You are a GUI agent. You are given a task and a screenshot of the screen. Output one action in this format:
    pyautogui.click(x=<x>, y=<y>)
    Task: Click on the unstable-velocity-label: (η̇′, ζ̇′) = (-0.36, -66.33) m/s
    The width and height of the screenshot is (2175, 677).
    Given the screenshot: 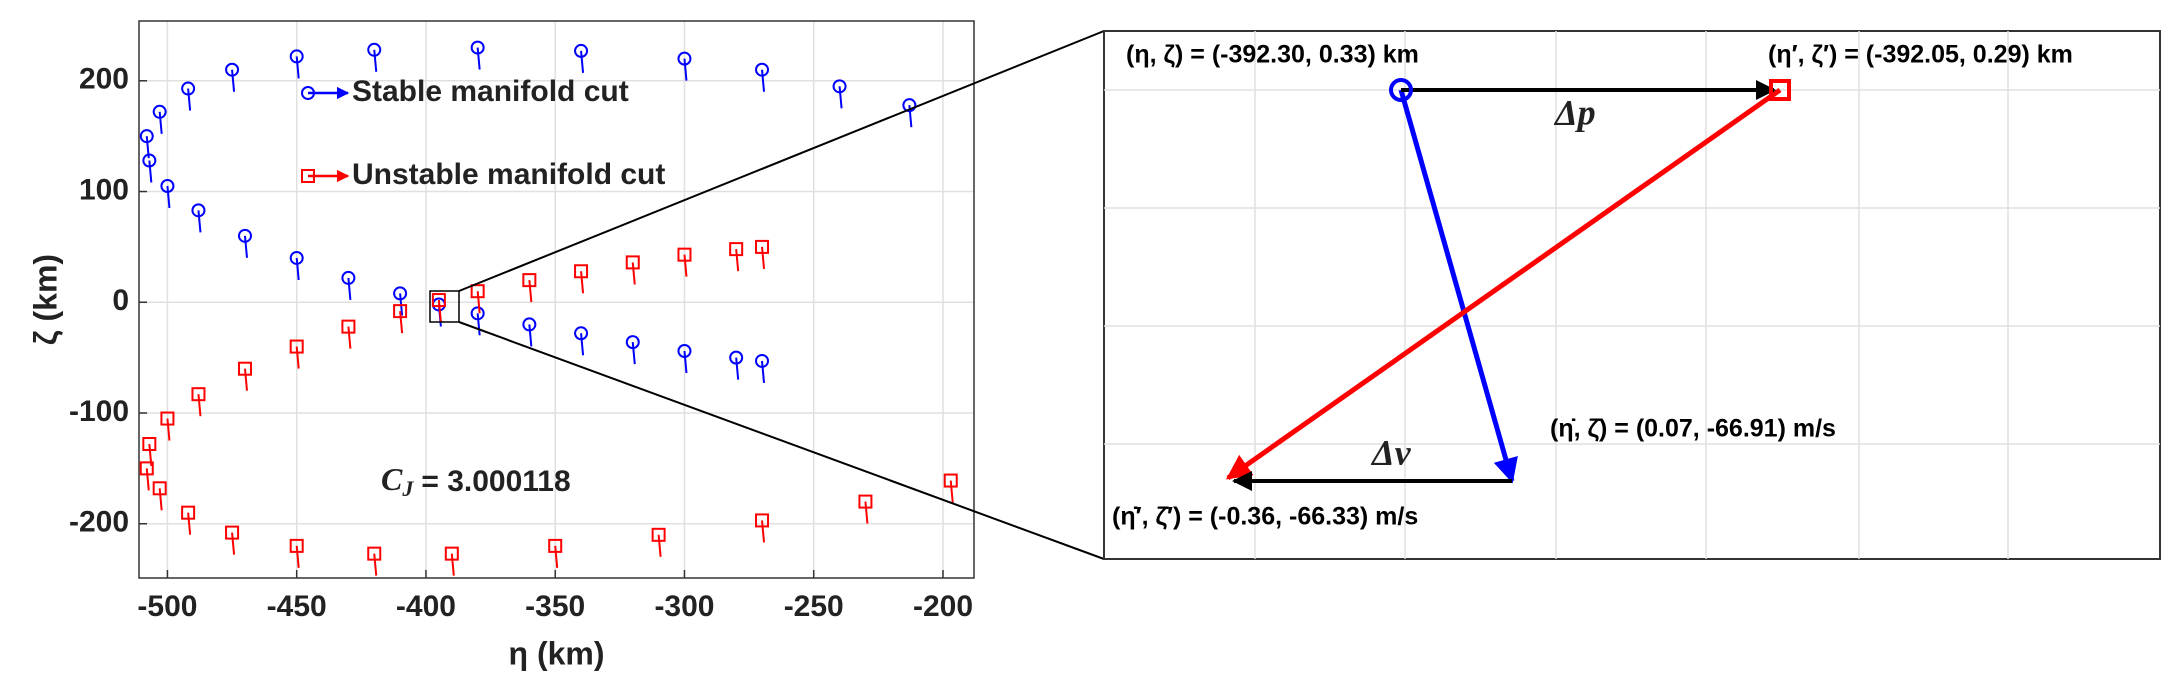 What is the action you would take?
    pyautogui.click(x=1265, y=517)
    